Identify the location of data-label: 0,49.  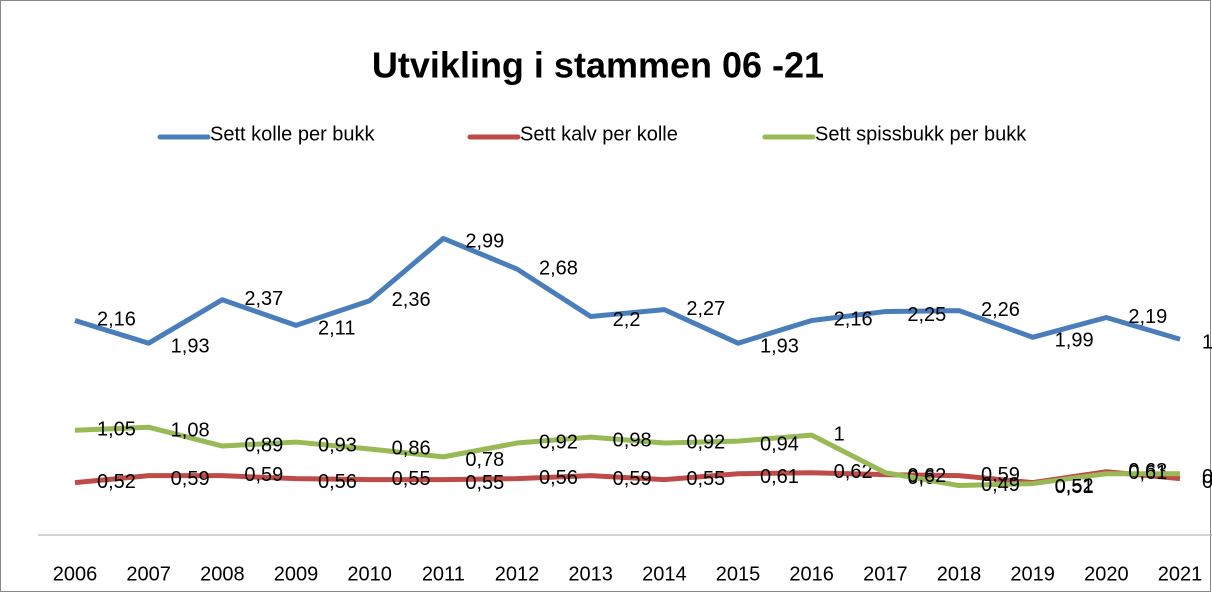
(1000, 485).